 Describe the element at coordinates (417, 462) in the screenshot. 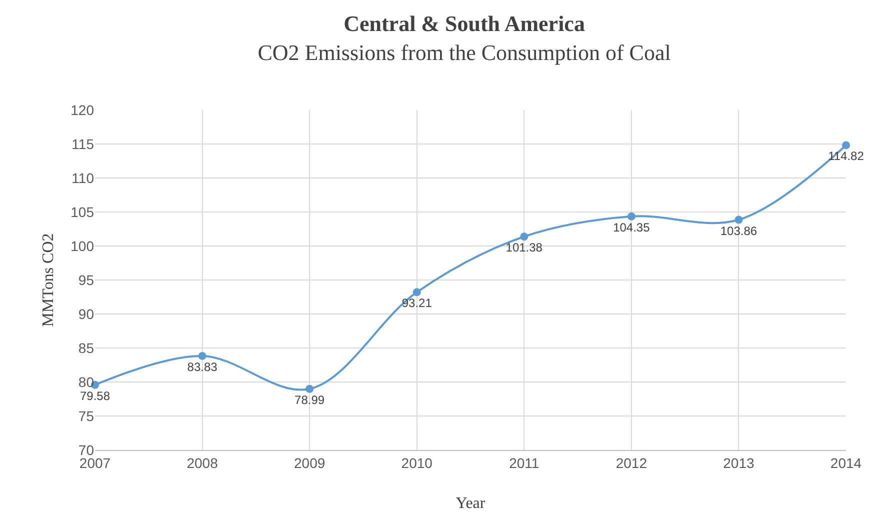

I see `x-tick-label: 2010` at that location.